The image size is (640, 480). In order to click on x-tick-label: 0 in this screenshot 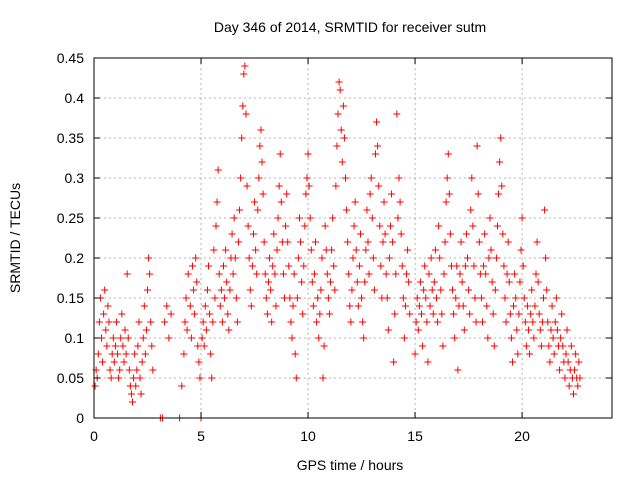, I will do `click(94, 436)`.